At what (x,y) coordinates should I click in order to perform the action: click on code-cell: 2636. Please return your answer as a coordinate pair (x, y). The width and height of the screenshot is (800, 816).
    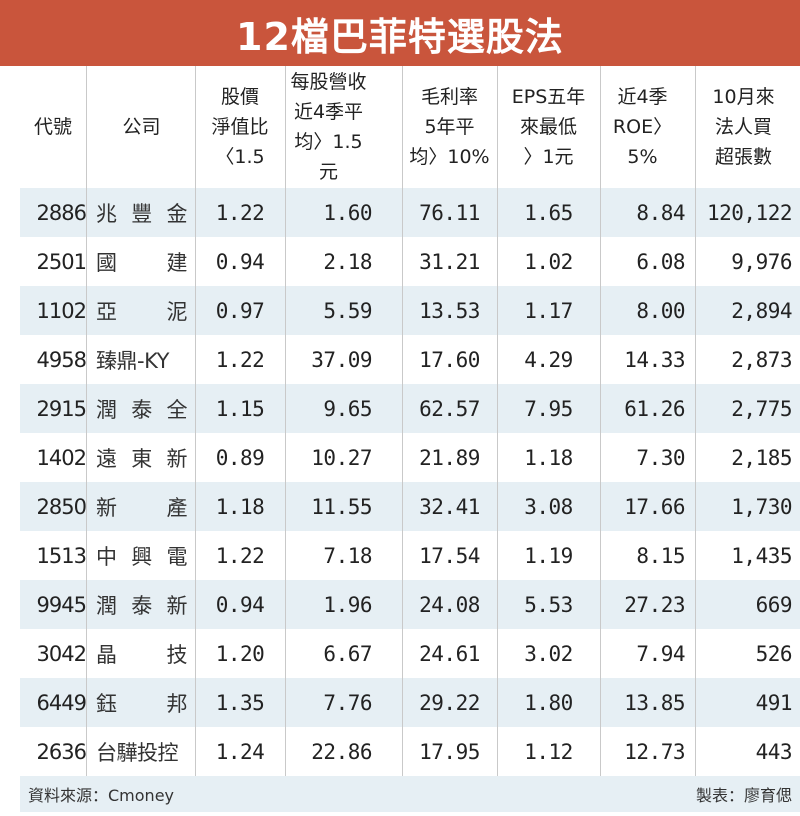
    Looking at the image, I should click on (61, 751).